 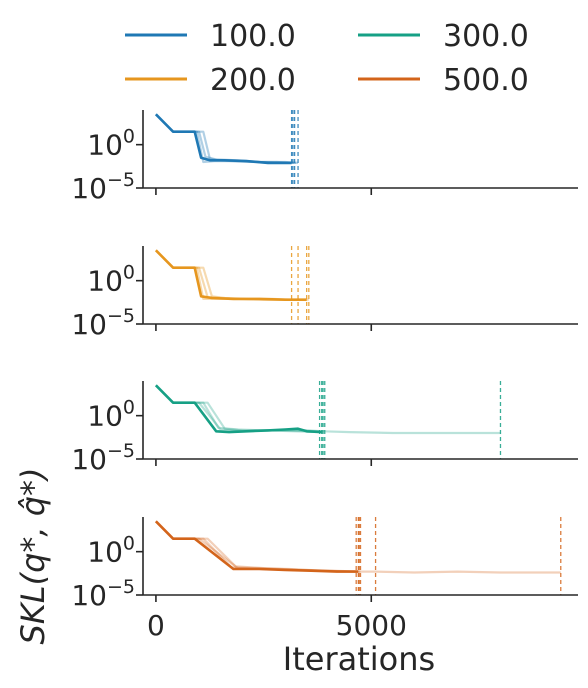 I want to click on y-axis-label: SKL(q*, q̂*), so click(x=33, y=555).